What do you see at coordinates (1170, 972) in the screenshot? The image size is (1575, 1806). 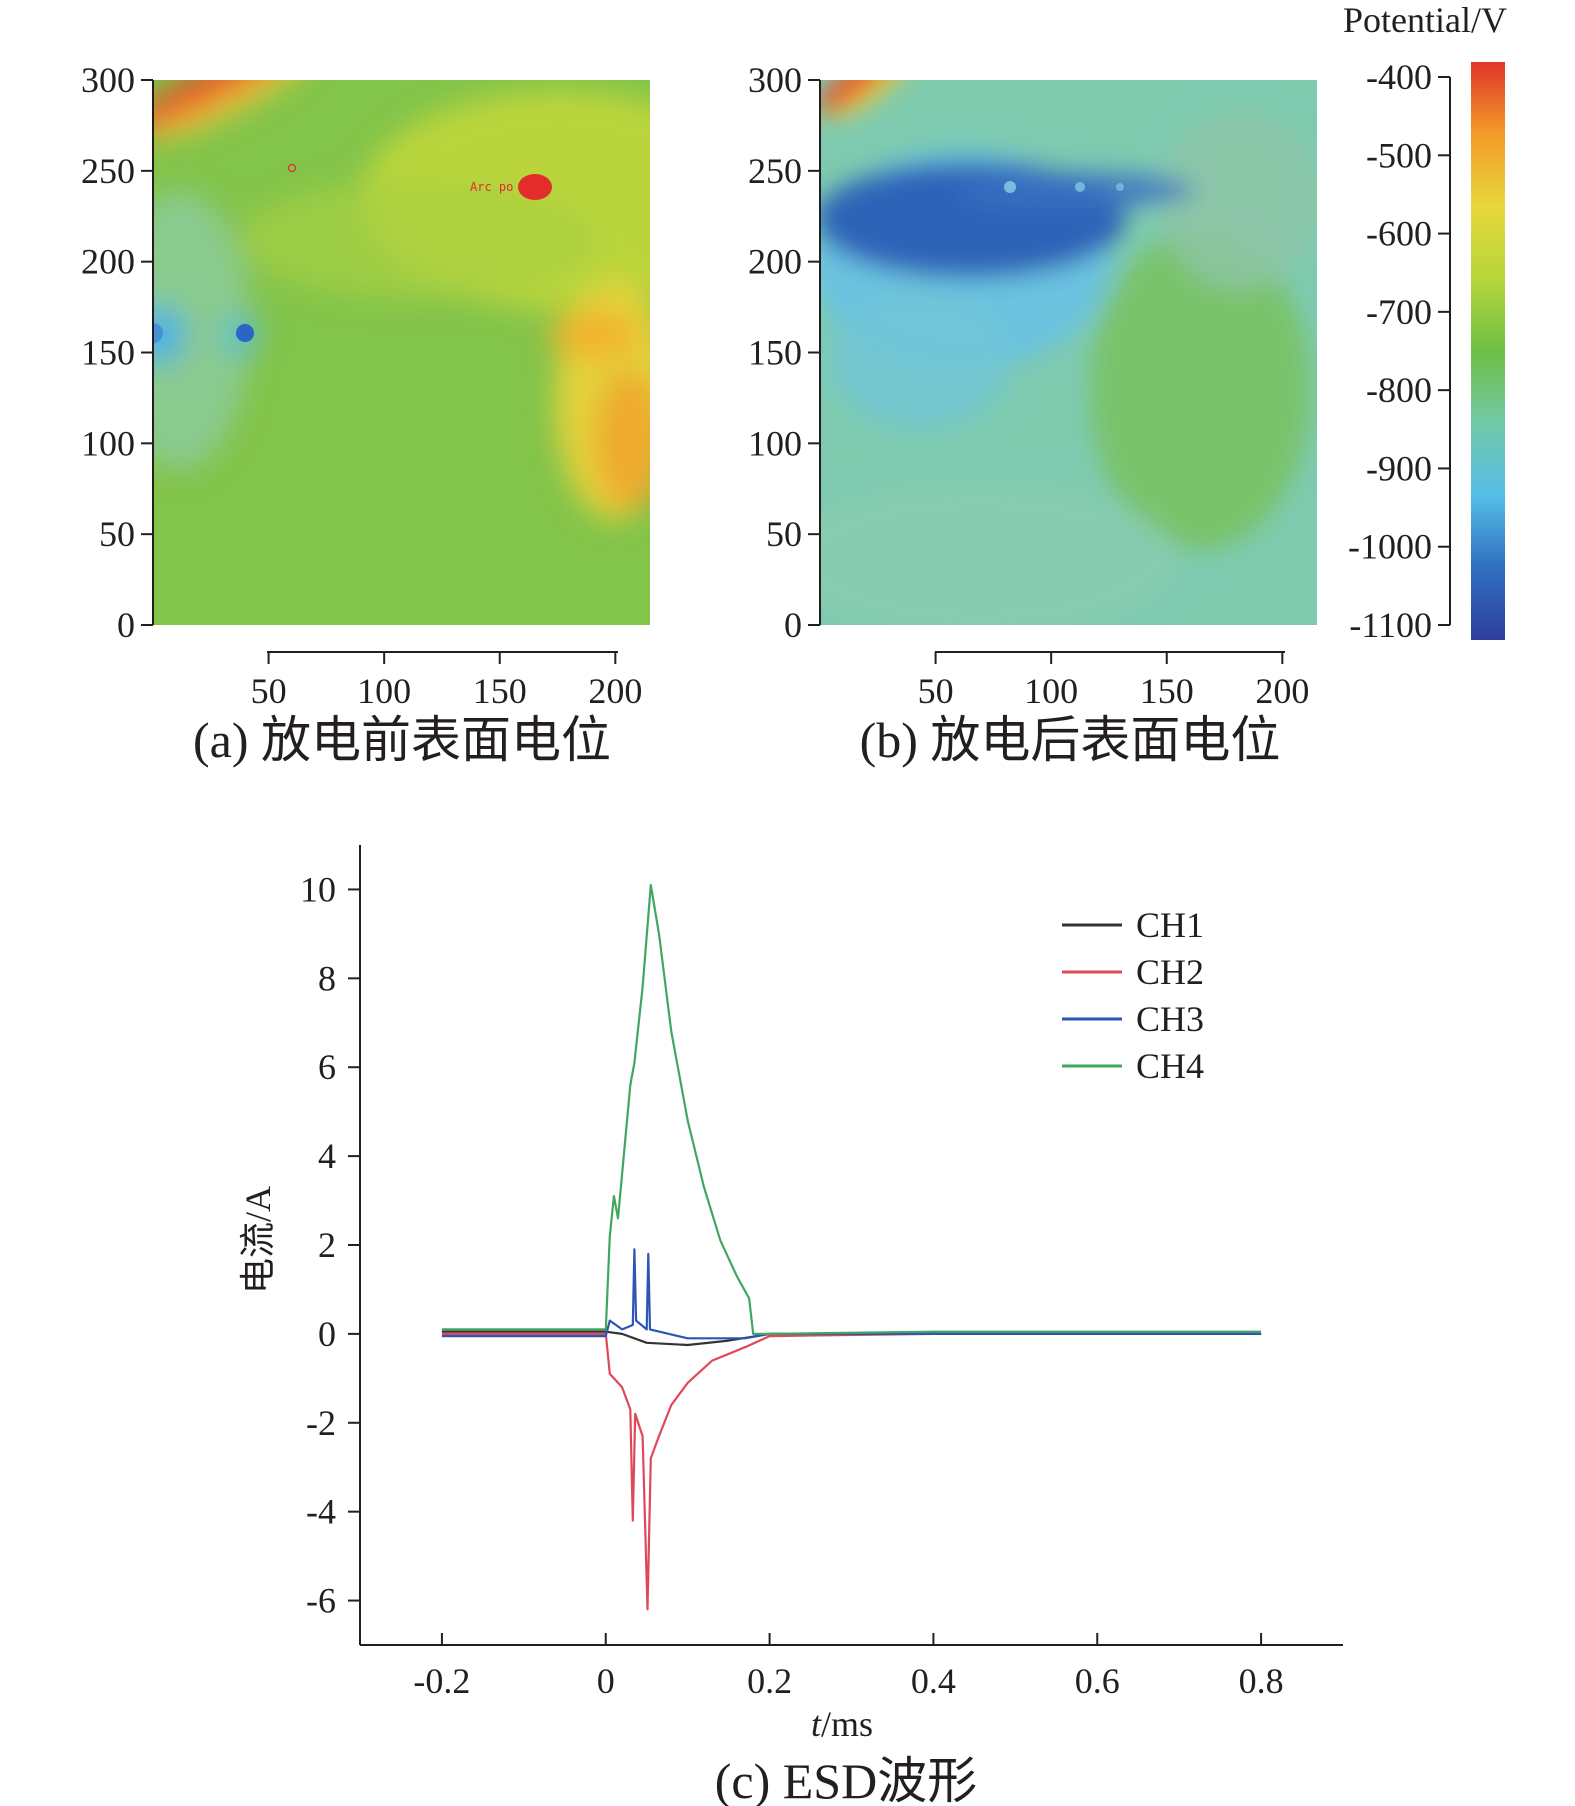 I see `legend-label-ch2: CH2` at bounding box center [1170, 972].